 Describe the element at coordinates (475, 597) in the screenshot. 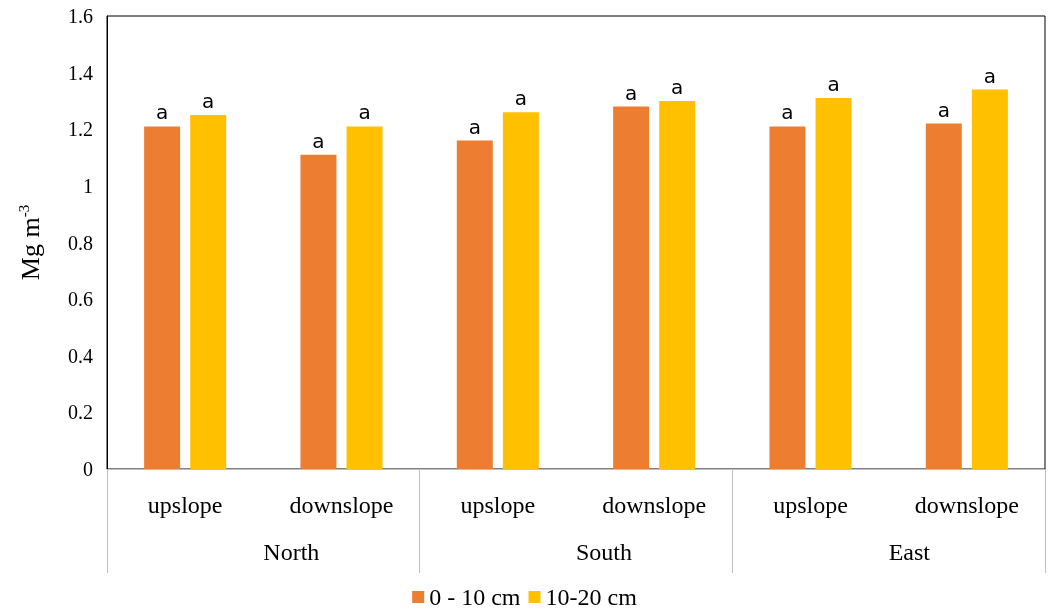

I see `legend-label: 0 - 10 cm` at that location.